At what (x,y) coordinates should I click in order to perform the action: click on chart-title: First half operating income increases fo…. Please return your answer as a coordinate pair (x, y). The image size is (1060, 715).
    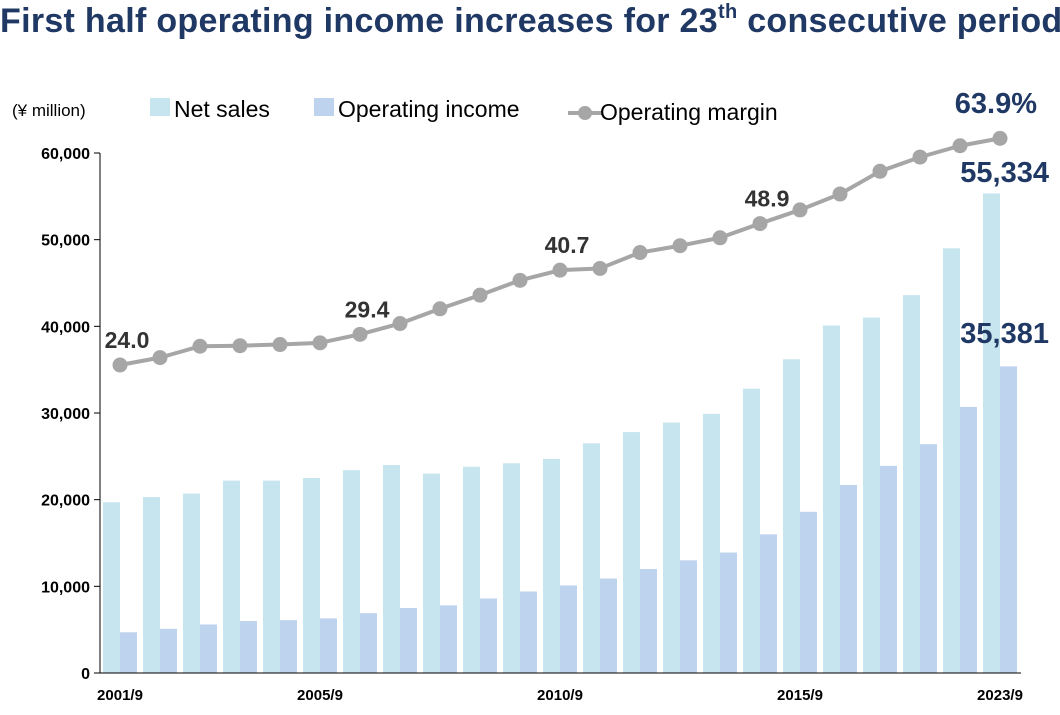
    Looking at the image, I should click on (530, 21).